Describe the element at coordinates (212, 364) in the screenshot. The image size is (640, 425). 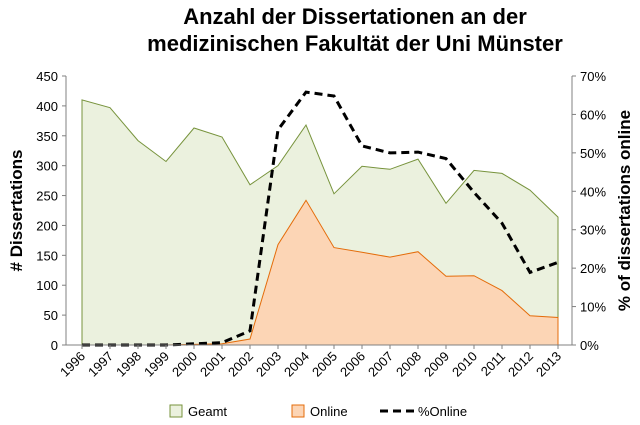
I see `x-tick-label: 2001` at that location.